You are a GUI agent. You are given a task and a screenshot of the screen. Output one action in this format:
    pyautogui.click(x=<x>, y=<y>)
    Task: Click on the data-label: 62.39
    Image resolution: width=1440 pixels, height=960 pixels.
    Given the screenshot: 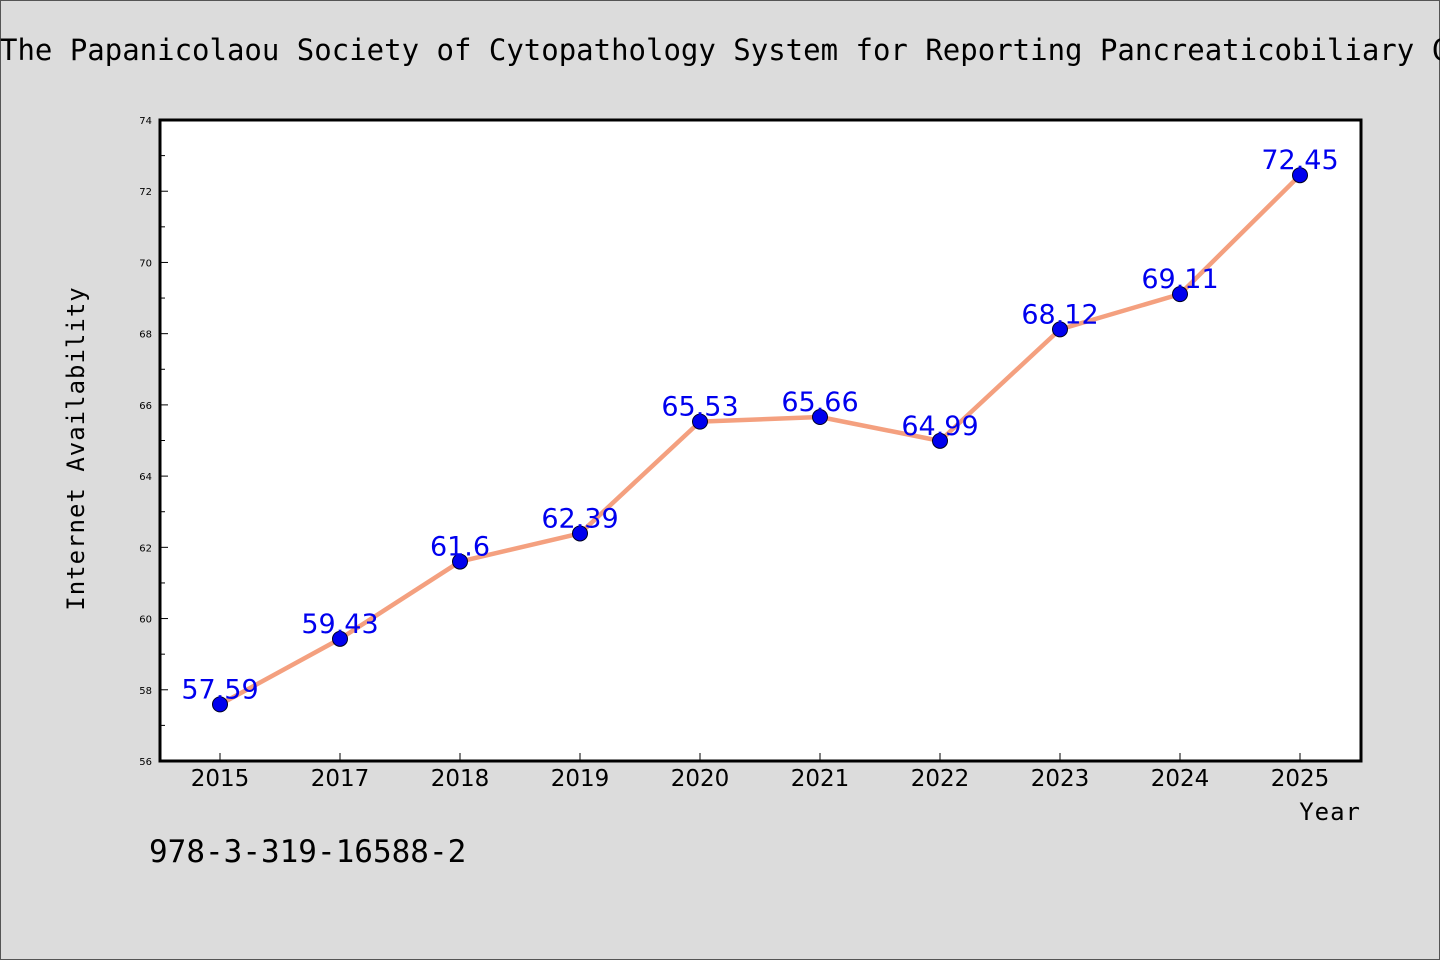 What is the action you would take?
    pyautogui.click(x=579, y=518)
    